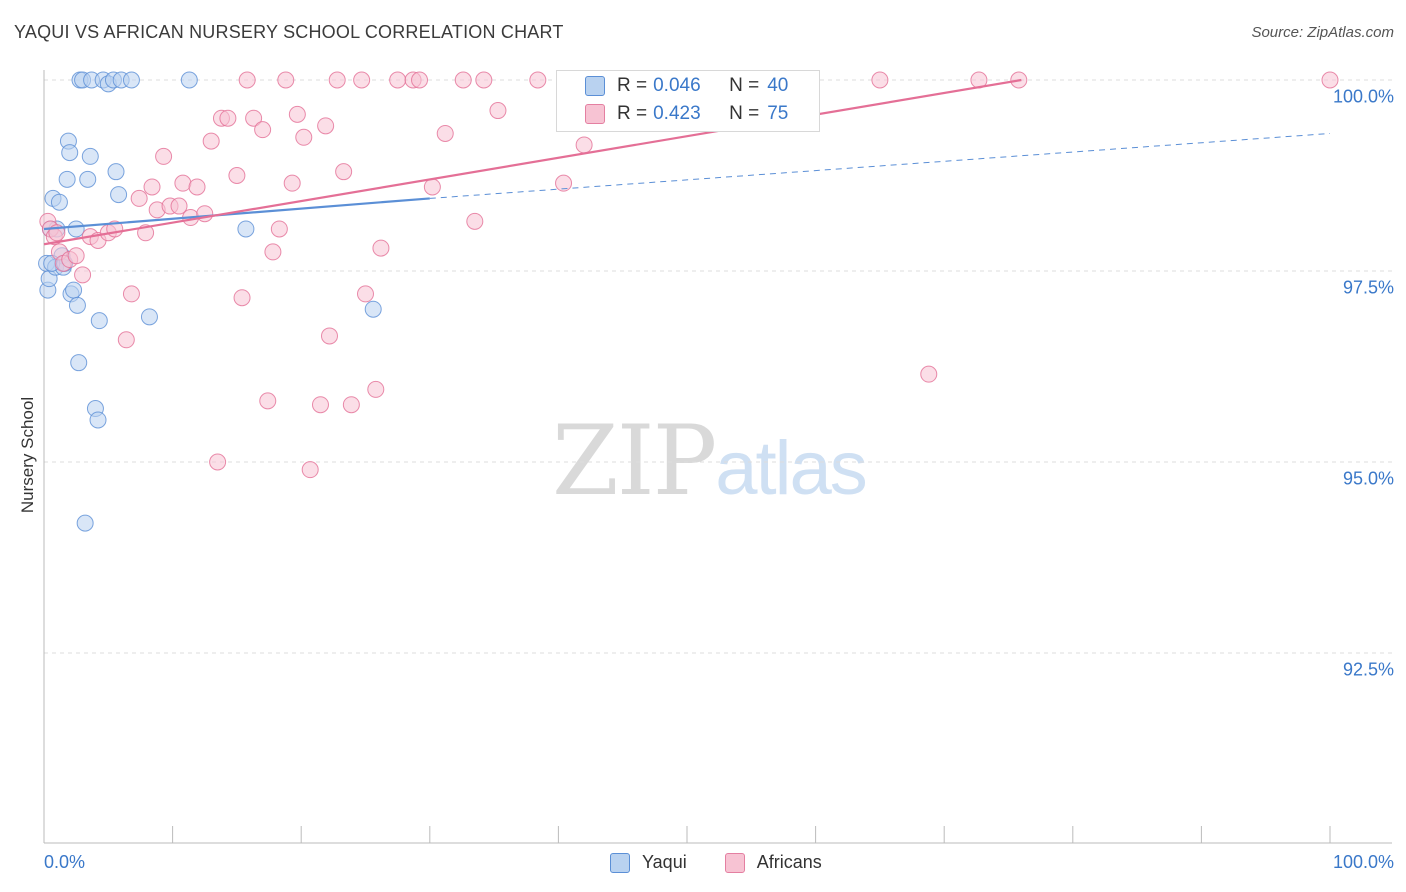 Image resolution: width=1406 pixels, height=892 pixels. I want to click on y-tick-label: 97.5%, so click(1368, 287).